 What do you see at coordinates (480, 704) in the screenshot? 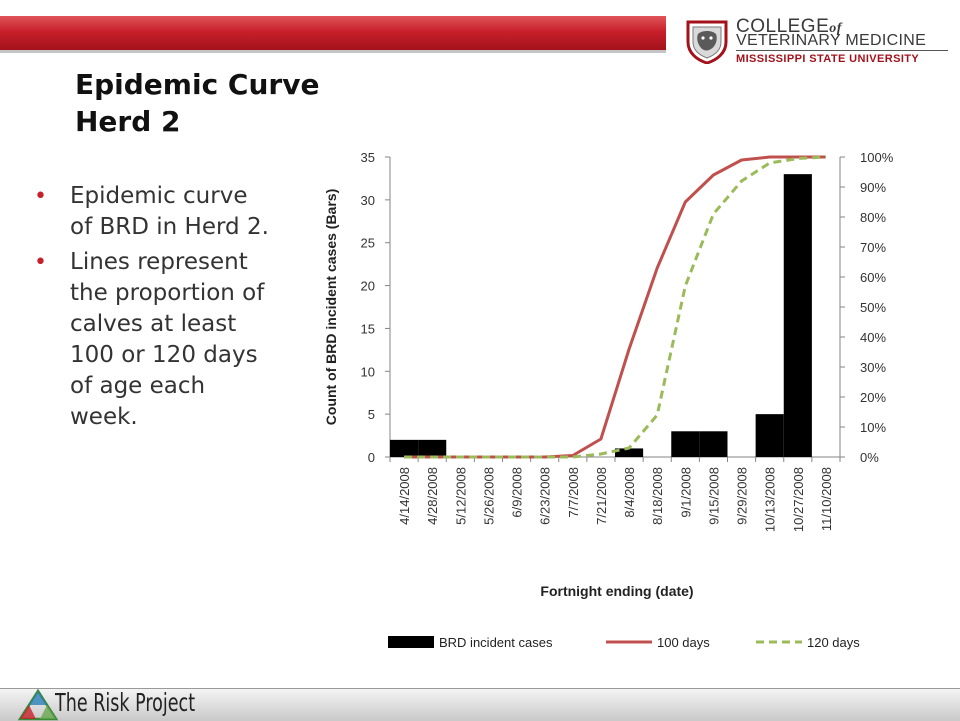
I see `footer-bar: The Risk Project` at bounding box center [480, 704].